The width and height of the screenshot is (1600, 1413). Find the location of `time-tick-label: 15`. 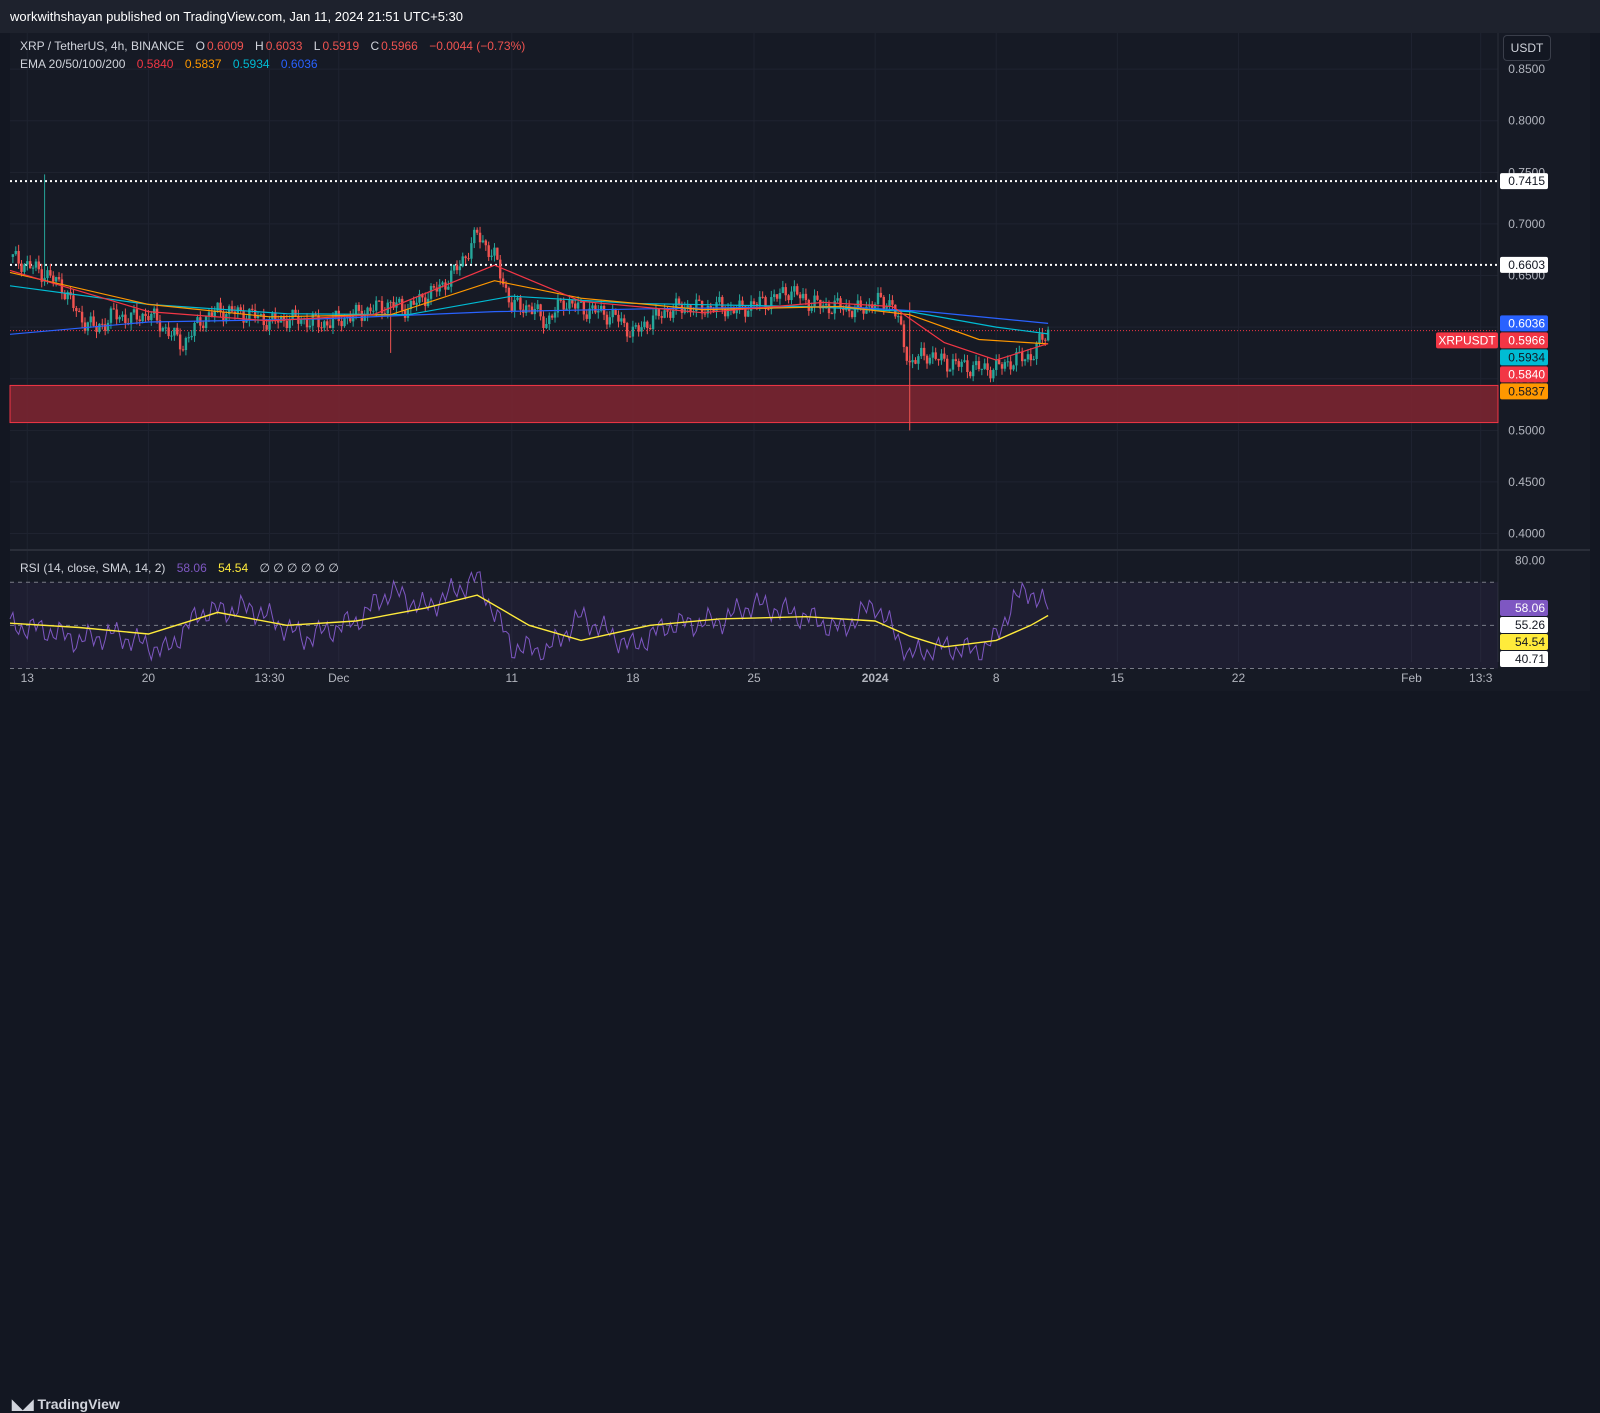

time-tick-label: 15 is located at coordinates (1118, 678).